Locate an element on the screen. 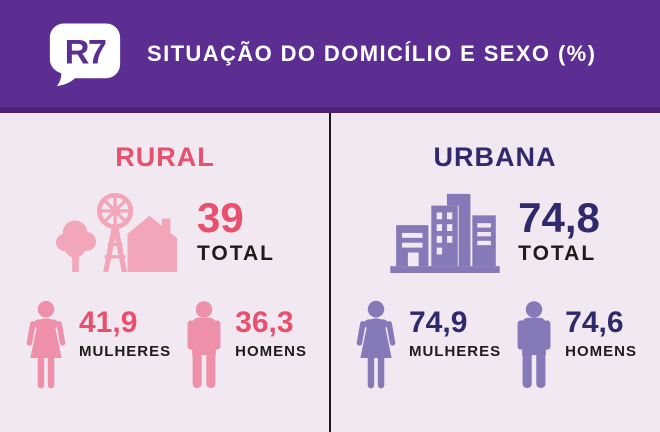 The width and height of the screenshot is (660, 432). farm-icon is located at coordinates (116, 232).